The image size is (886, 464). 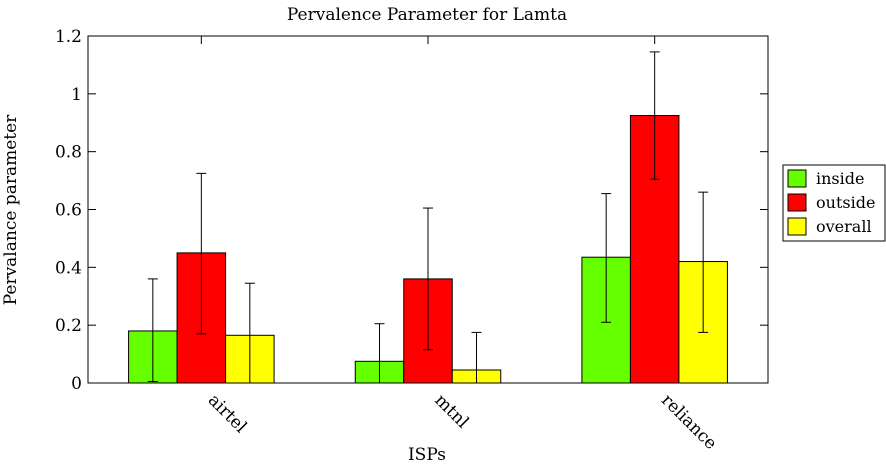 What do you see at coordinates (451, 411) in the screenshot?
I see `x-tick-label: mtnl` at bounding box center [451, 411].